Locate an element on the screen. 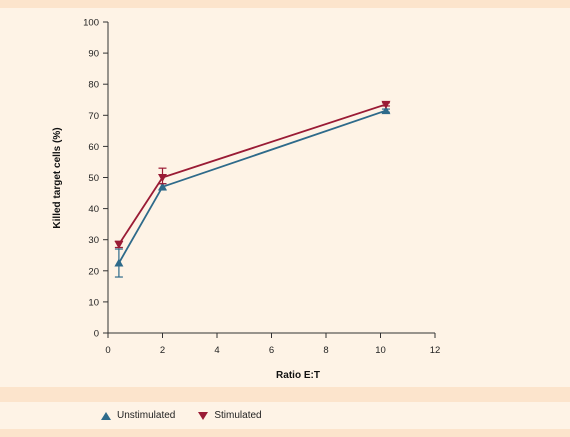  y-tick-label: 90 is located at coordinates (93, 54).